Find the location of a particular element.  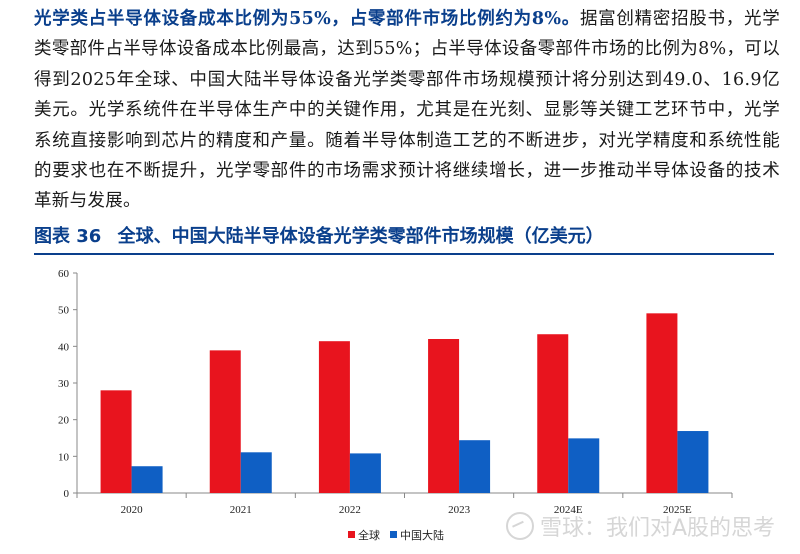

paragraph-lead: 光学类占半导体设备成本比例为55%，占零部件市场比例约为8%。 is located at coordinates (307, 19).